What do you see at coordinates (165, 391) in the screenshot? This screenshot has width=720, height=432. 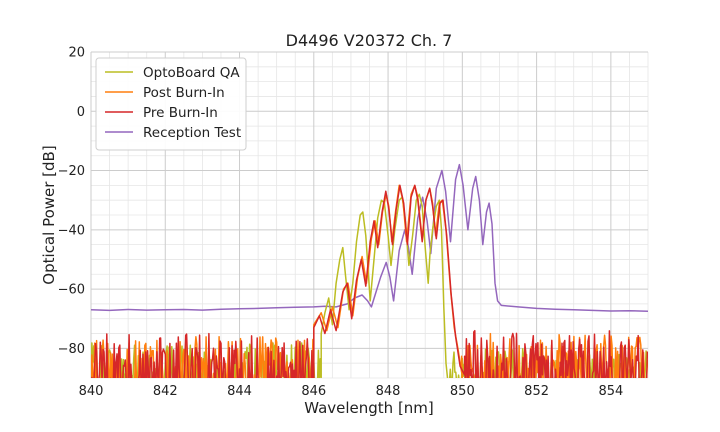 I see `x-tick-label: 842` at bounding box center [165, 391].